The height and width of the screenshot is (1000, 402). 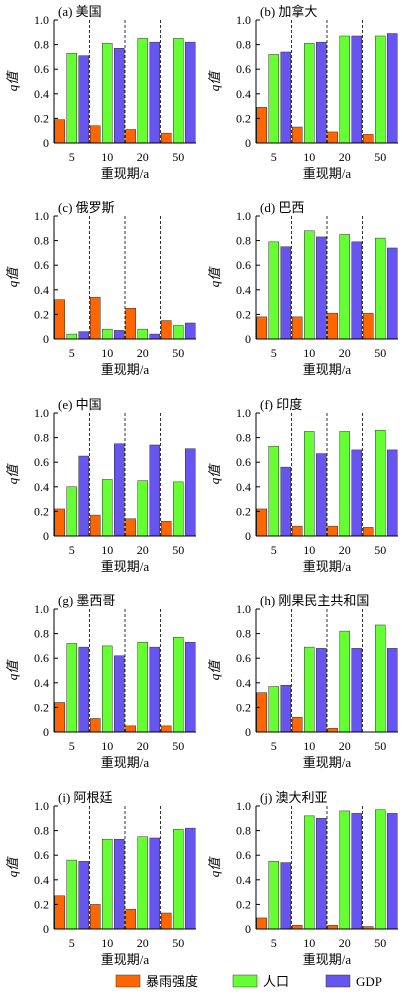 I want to click on chart-panel: 0 0.2 0.4 0.6 0.8 1.0 5 10 20 50 重现期/a q值 (e) 中国, so click(x=100, y=485).